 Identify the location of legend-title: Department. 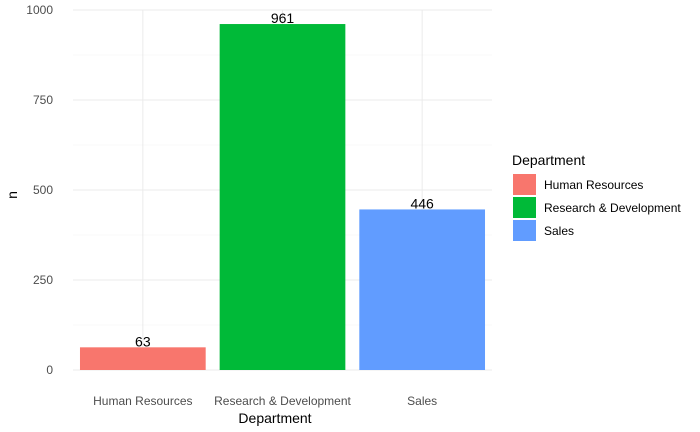
(548, 160).